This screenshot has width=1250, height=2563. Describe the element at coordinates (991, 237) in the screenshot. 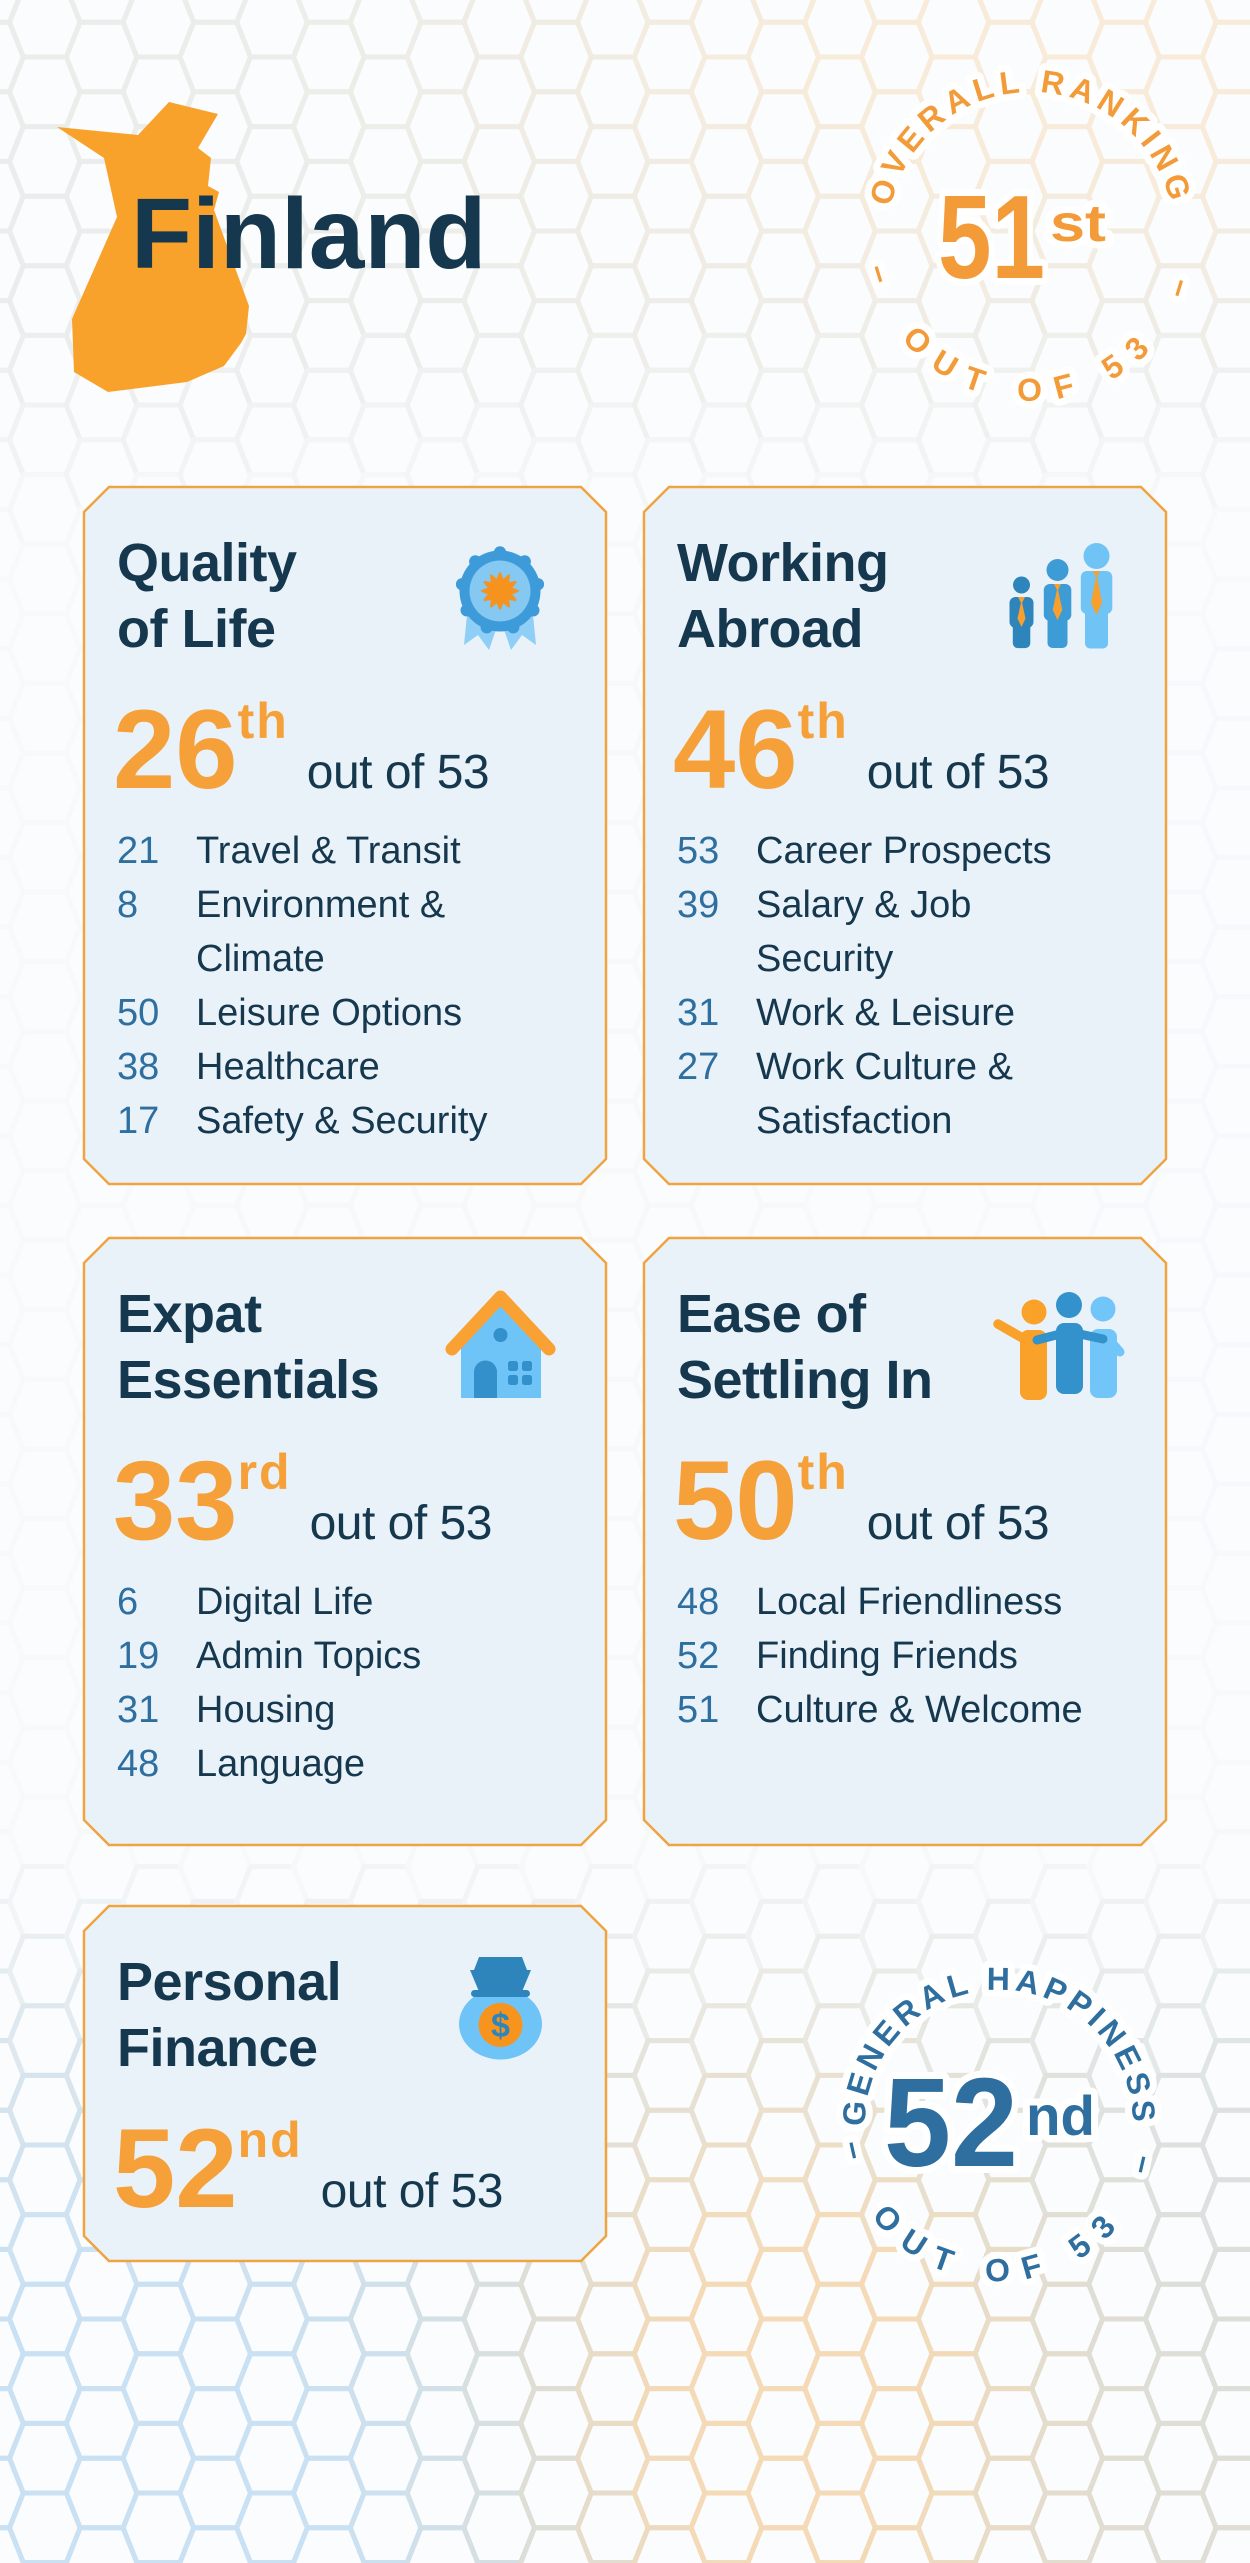

I see `svg-text: 51` at that location.